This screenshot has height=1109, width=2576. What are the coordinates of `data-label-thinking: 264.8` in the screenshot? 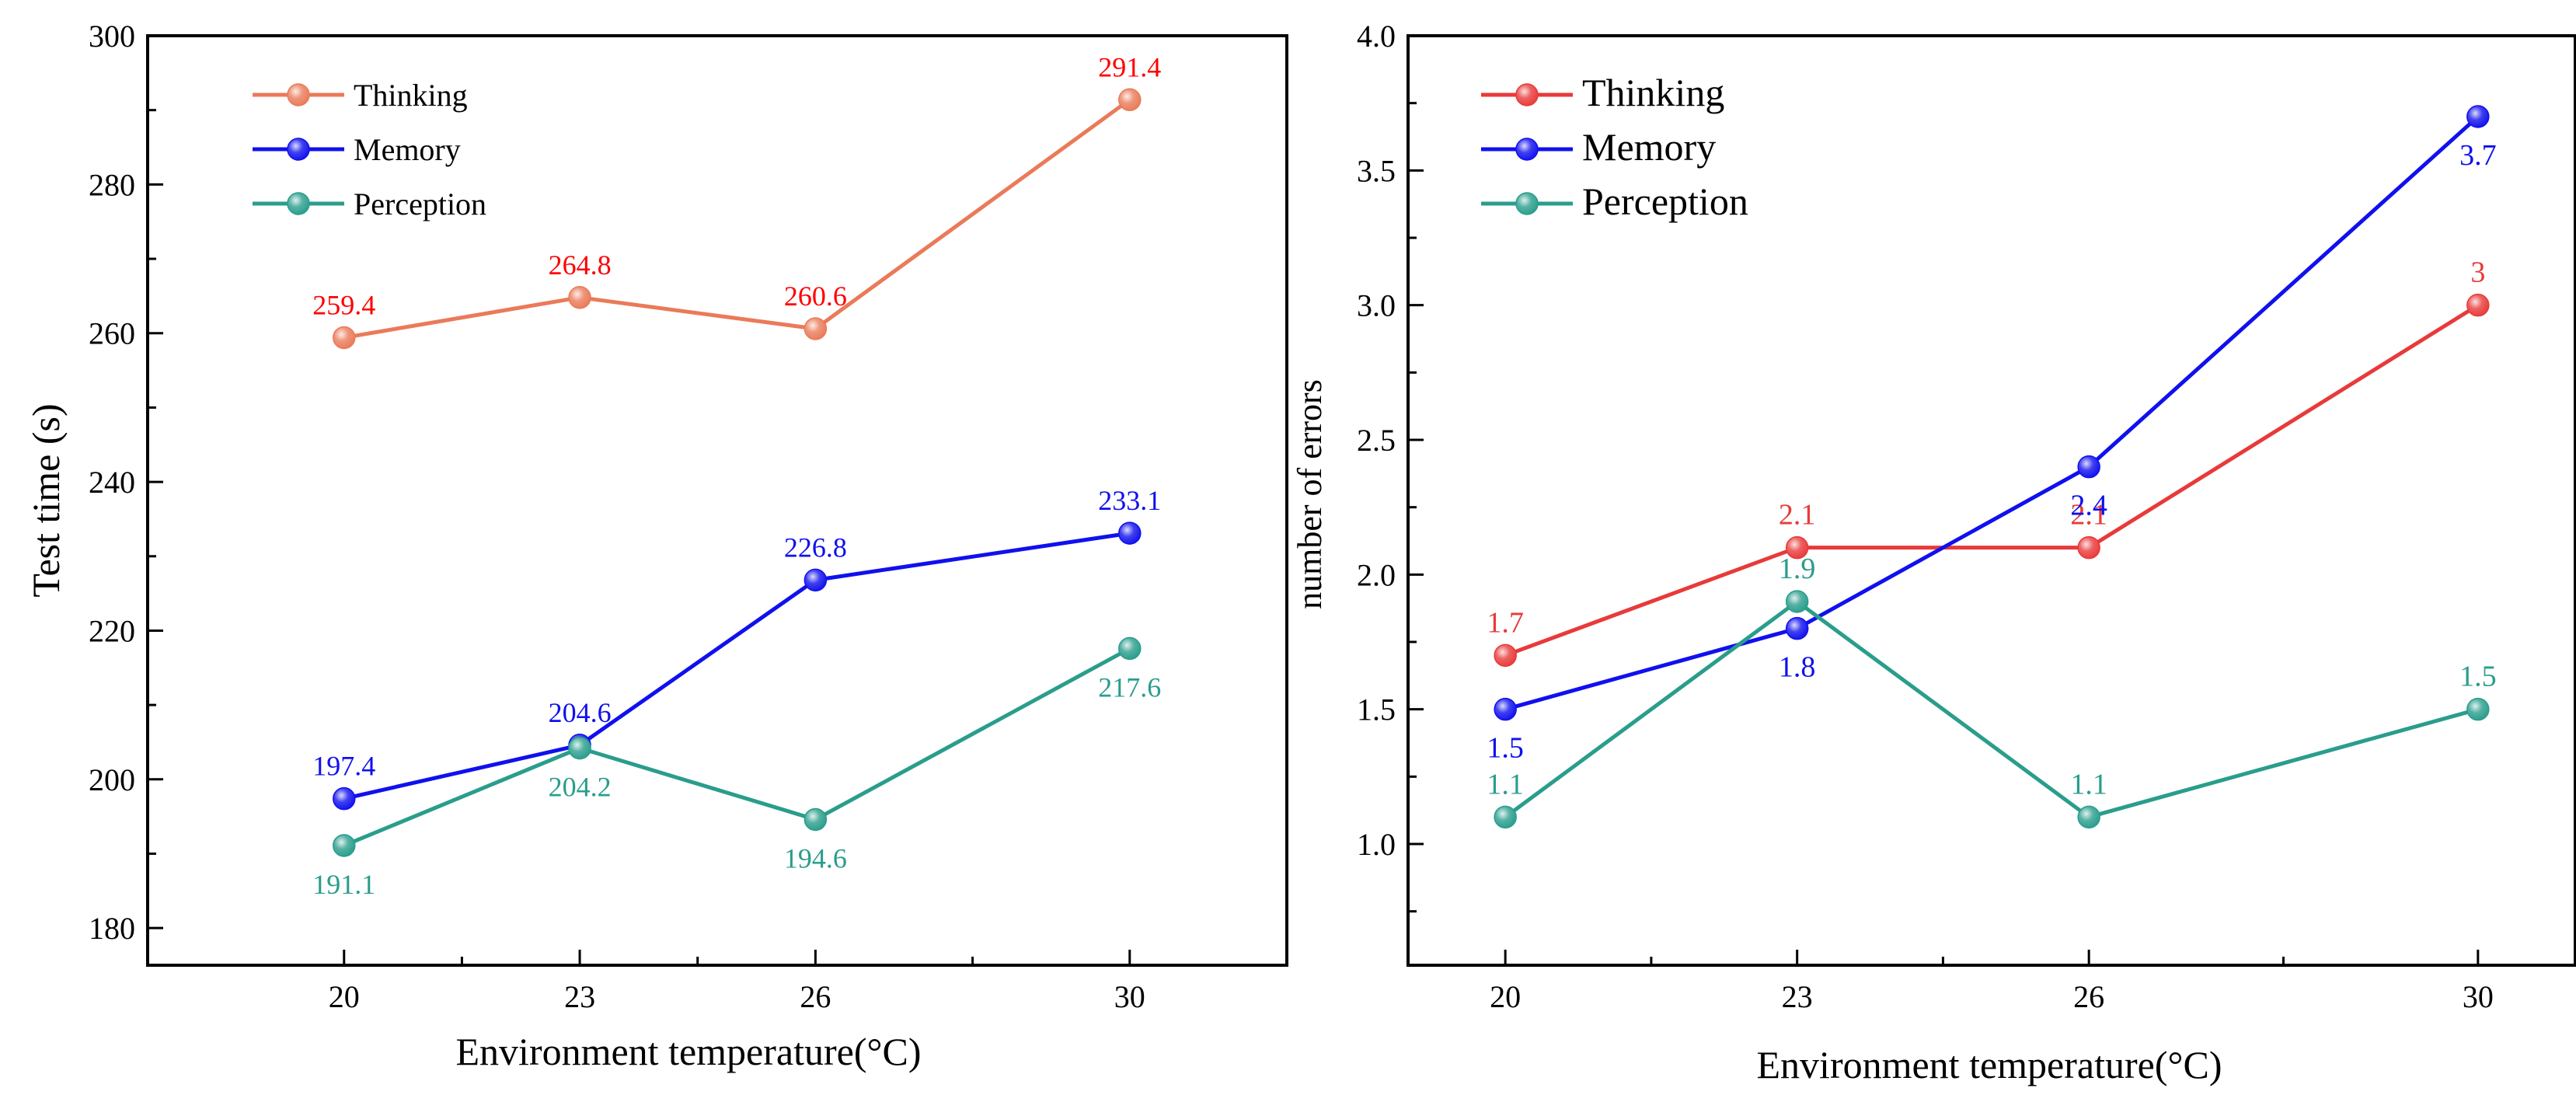 It's located at (580, 265).